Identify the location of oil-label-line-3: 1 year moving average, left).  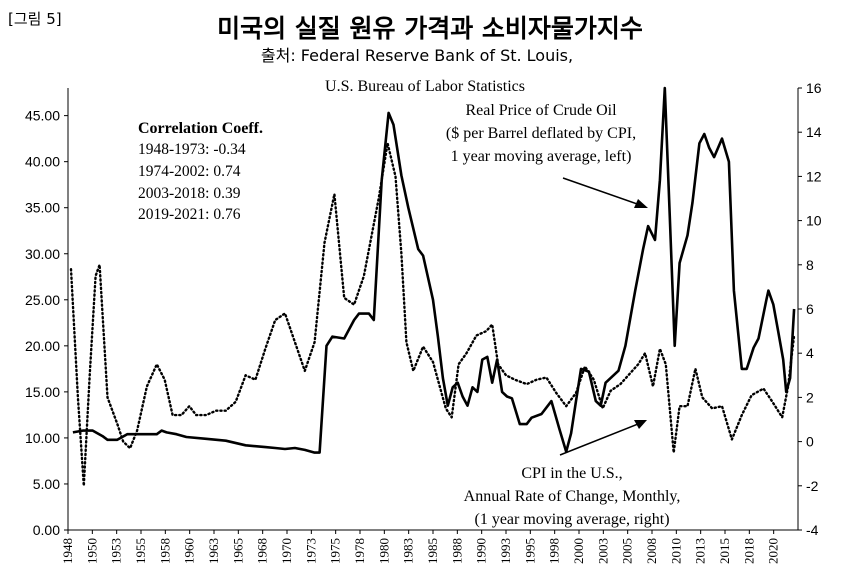
(541, 156).